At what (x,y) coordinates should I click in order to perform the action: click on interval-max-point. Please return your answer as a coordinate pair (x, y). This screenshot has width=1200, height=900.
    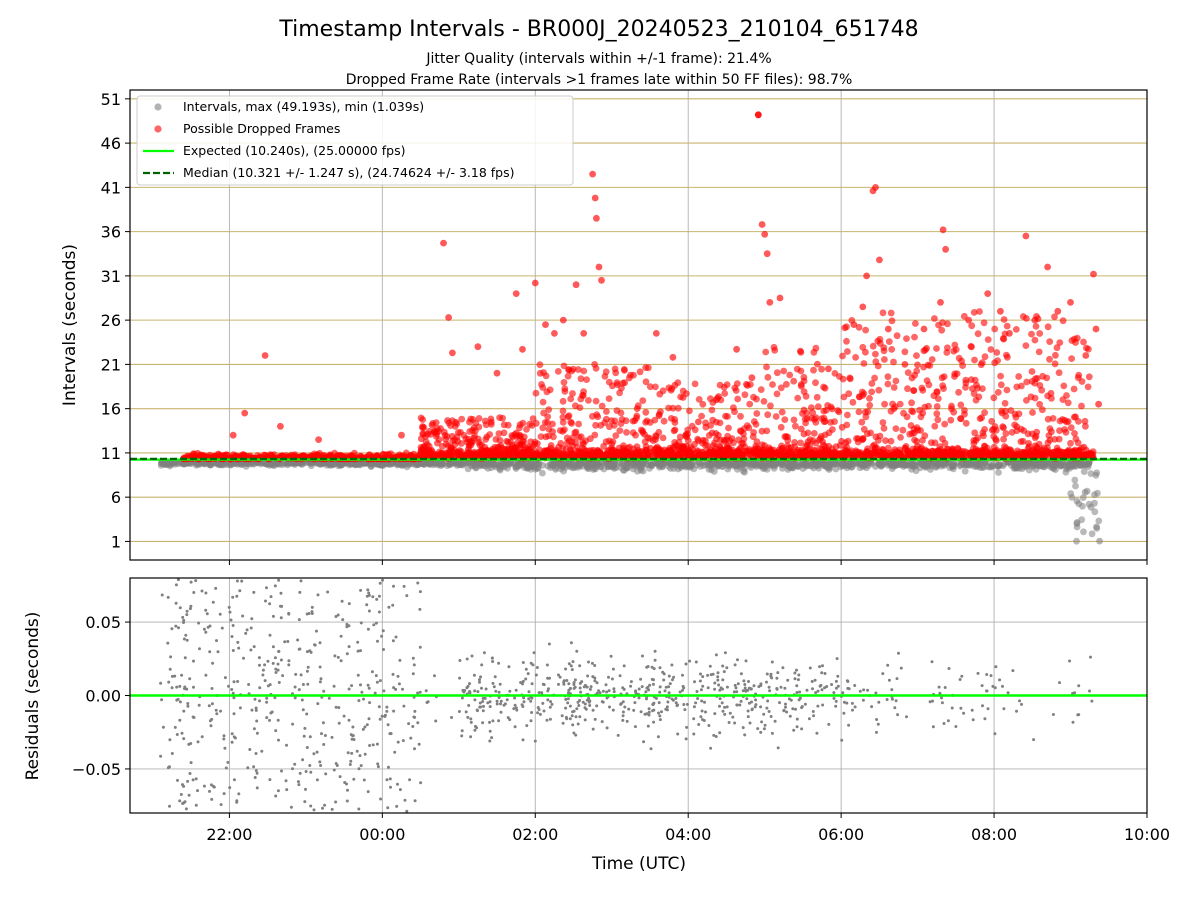
    Looking at the image, I should click on (758, 115).